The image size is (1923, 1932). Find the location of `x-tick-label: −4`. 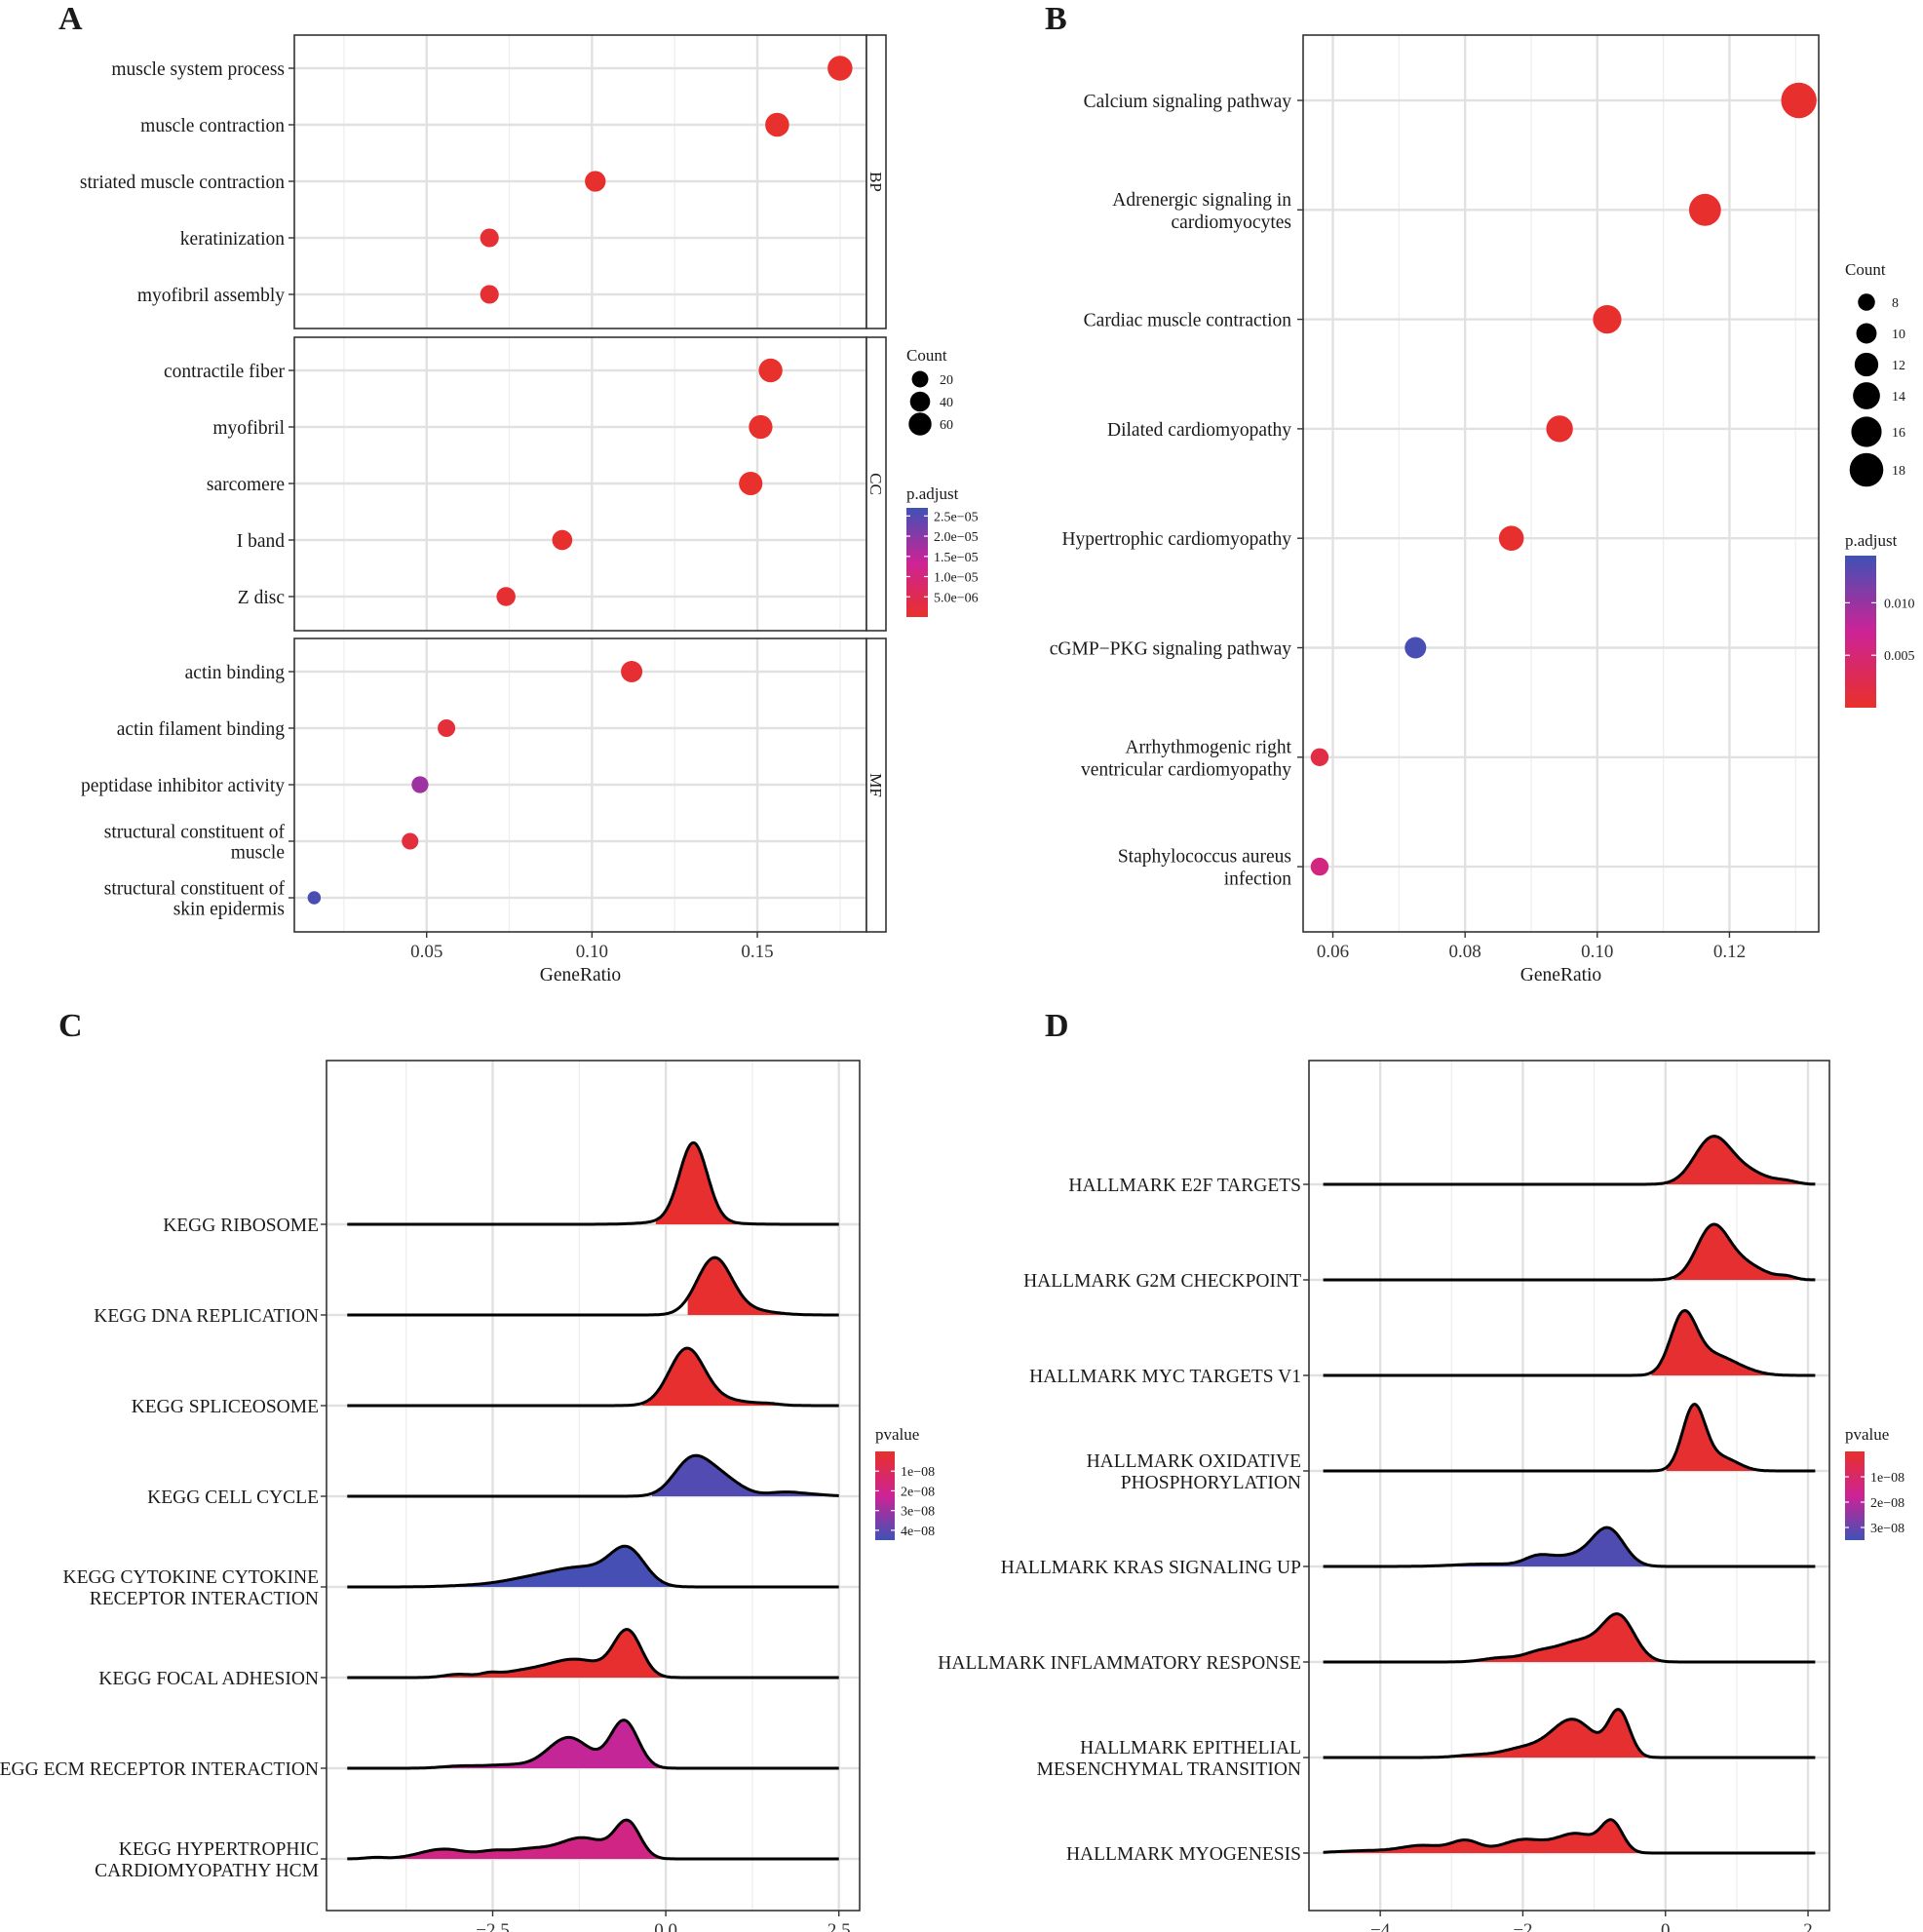

x-tick-label: −4 is located at coordinates (1381, 1926).